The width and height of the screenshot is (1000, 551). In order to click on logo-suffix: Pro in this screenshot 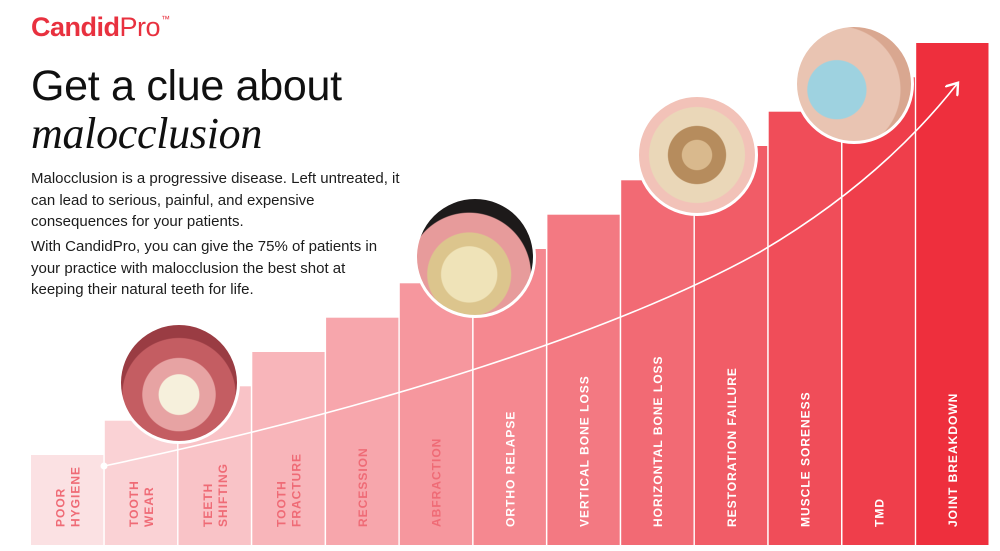, I will do `click(140, 27)`.